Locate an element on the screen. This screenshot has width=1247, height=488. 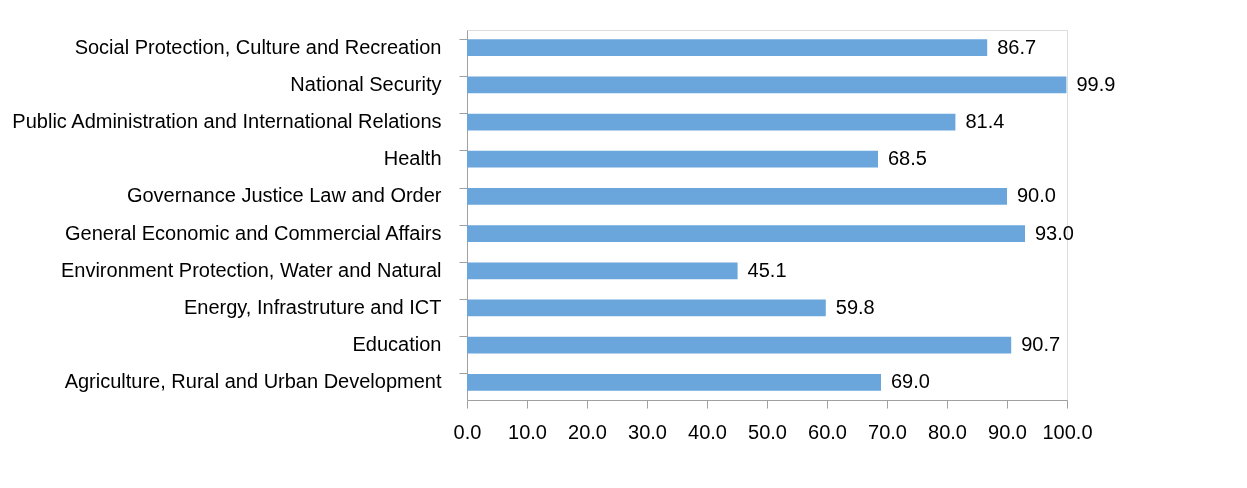
x-tick-label: 70.0 is located at coordinates (887, 431).